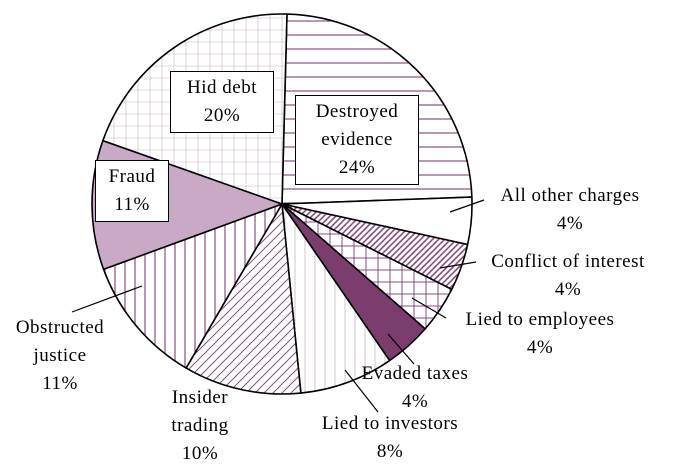 The width and height of the screenshot is (693, 468). What do you see at coordinates (60, 341) in the screenshot?
I see `category-label: Obstructed justice` at bounding box center [60, 341].